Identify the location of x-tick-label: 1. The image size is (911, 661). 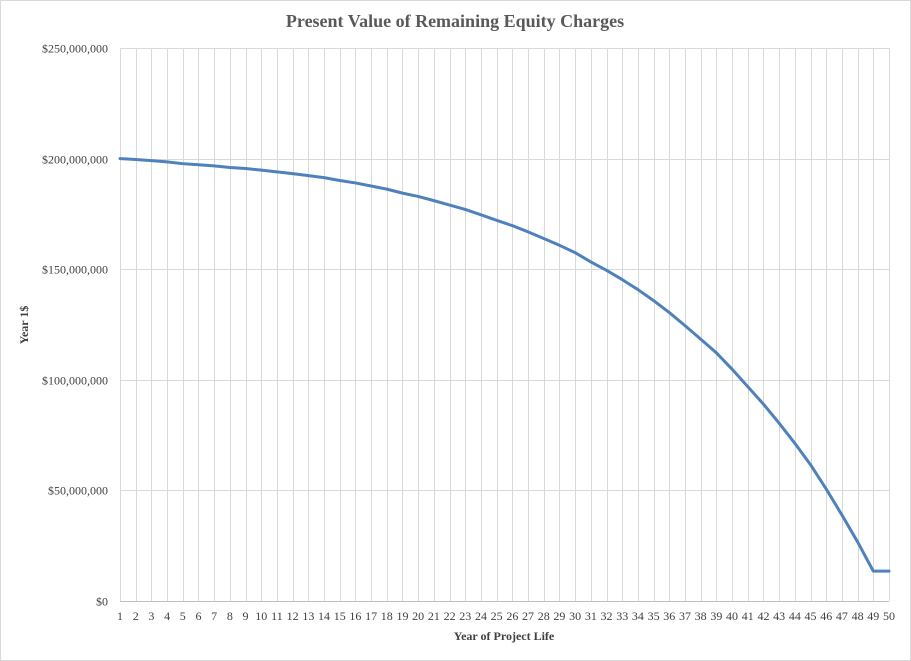
(120, 616).